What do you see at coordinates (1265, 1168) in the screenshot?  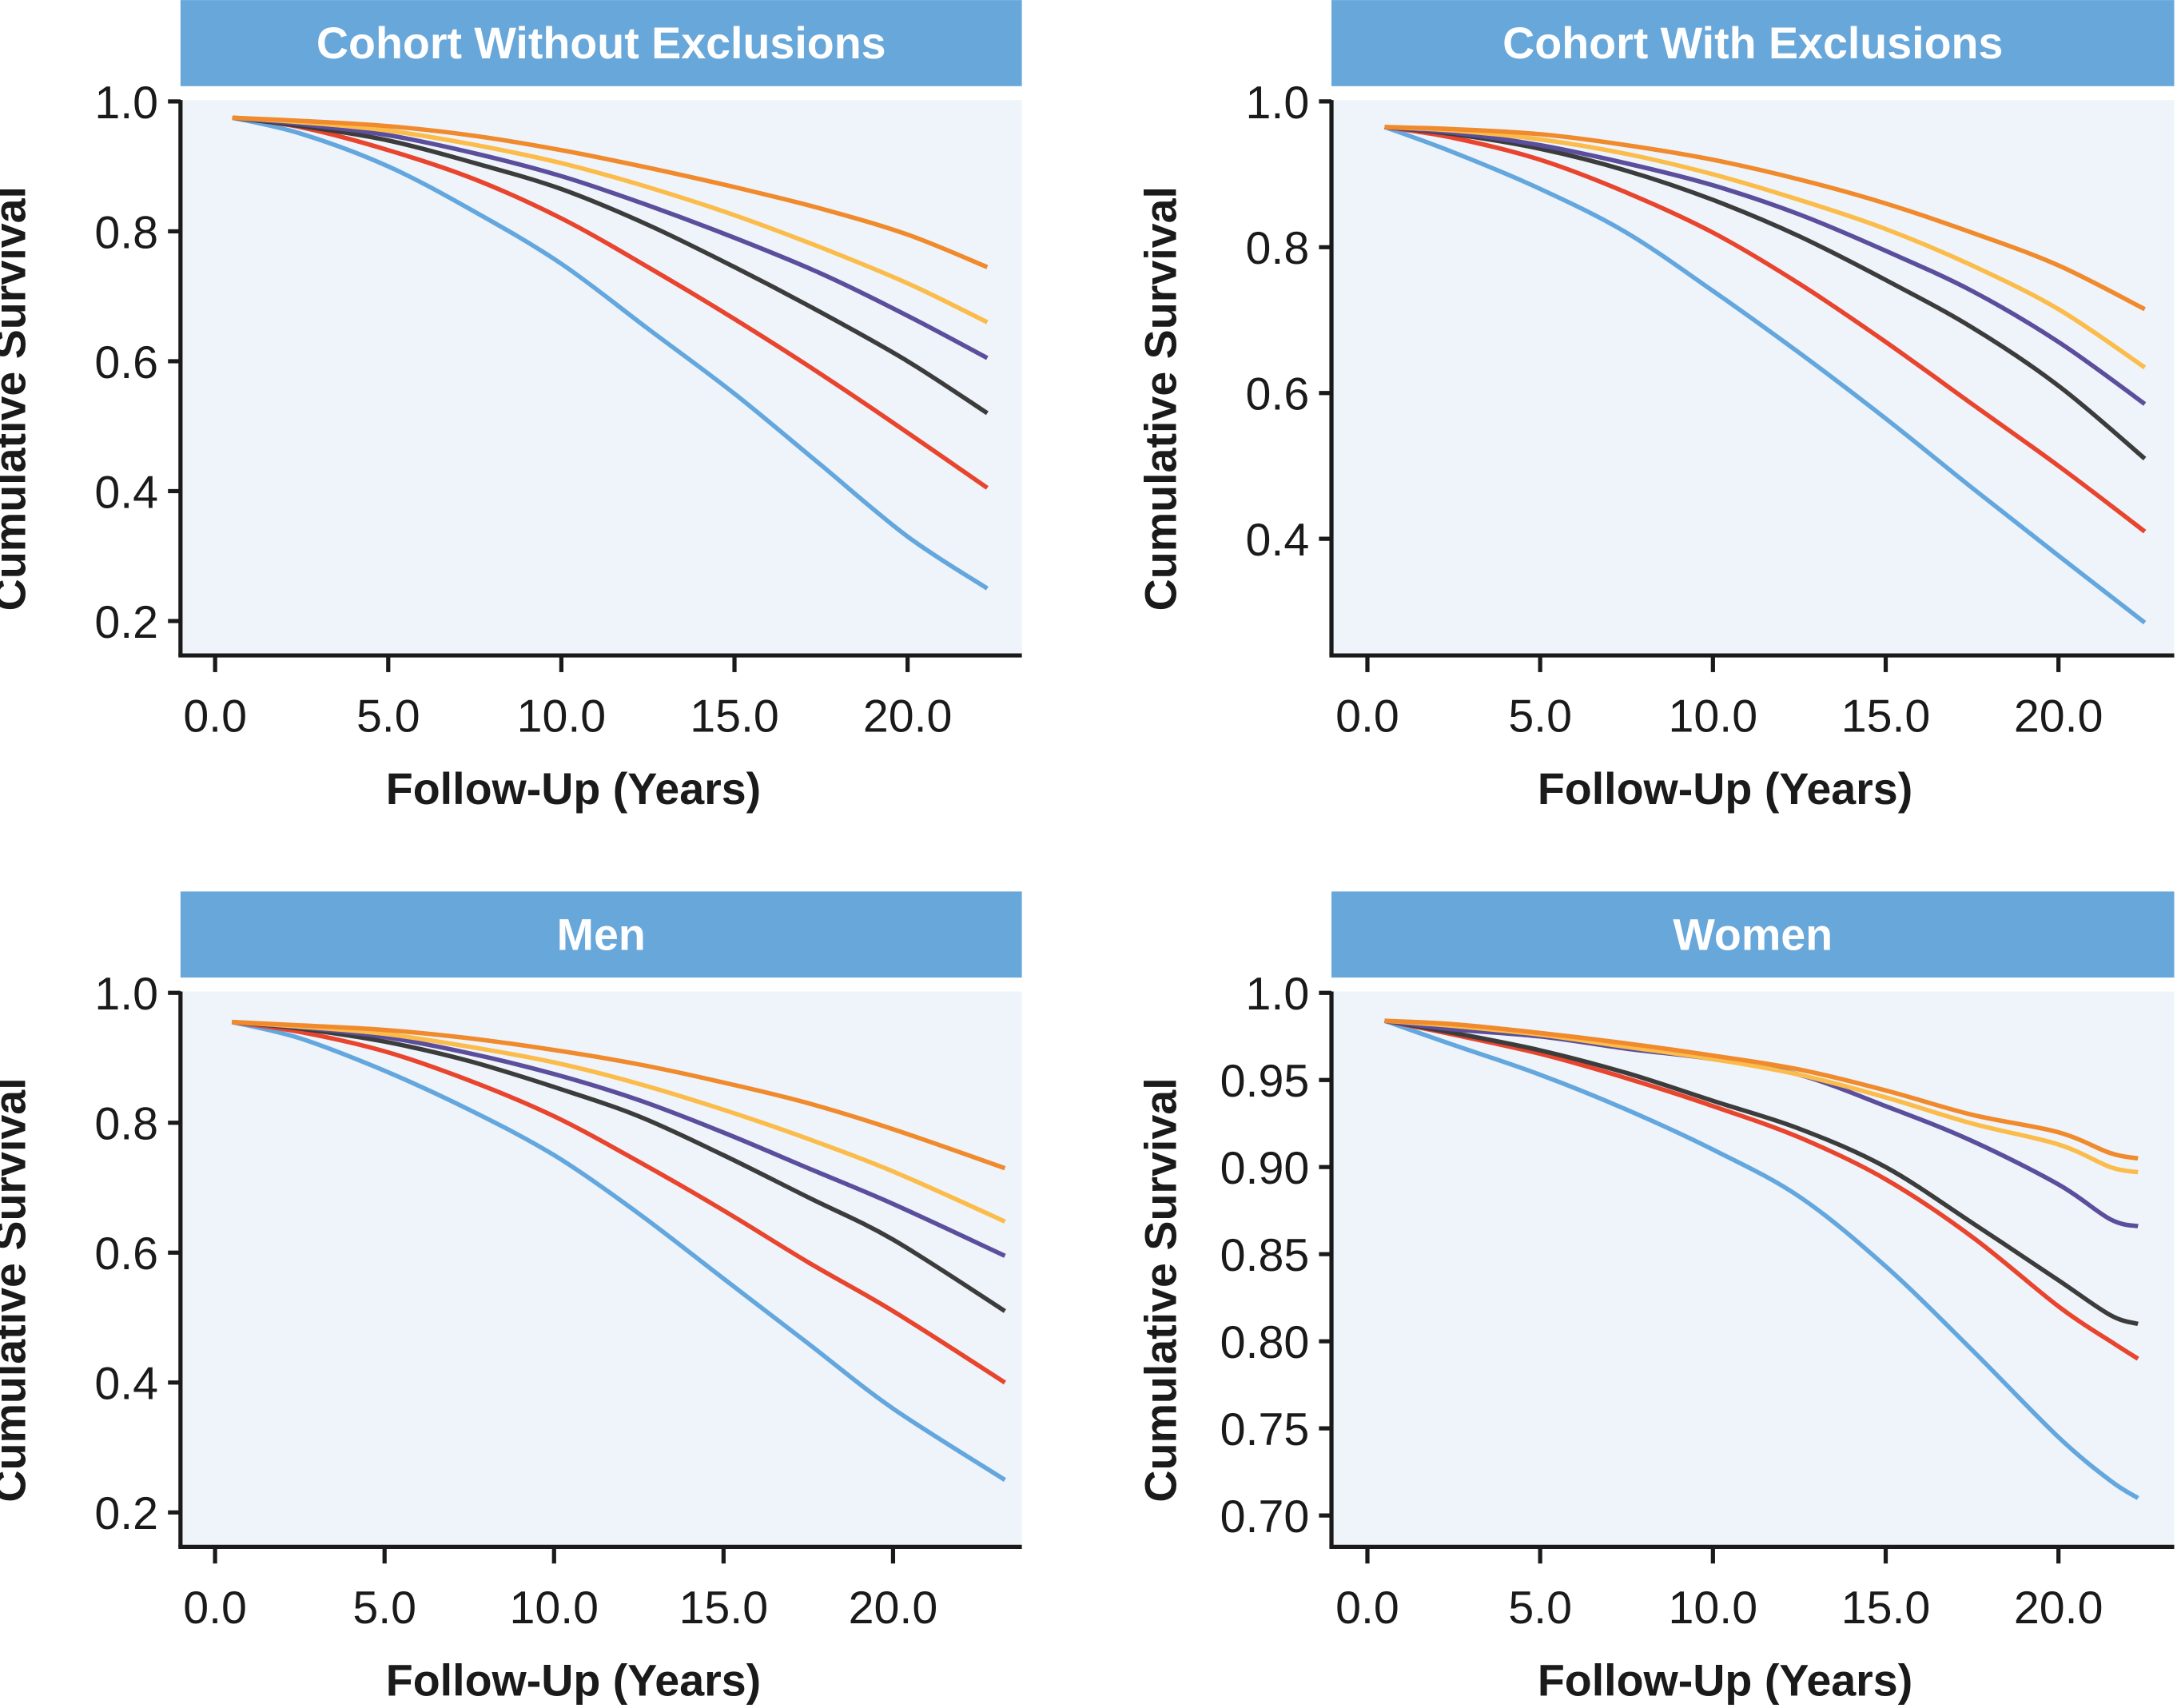 I see `y-tick-label: 0.90` at bounding box center [1265, 1168].